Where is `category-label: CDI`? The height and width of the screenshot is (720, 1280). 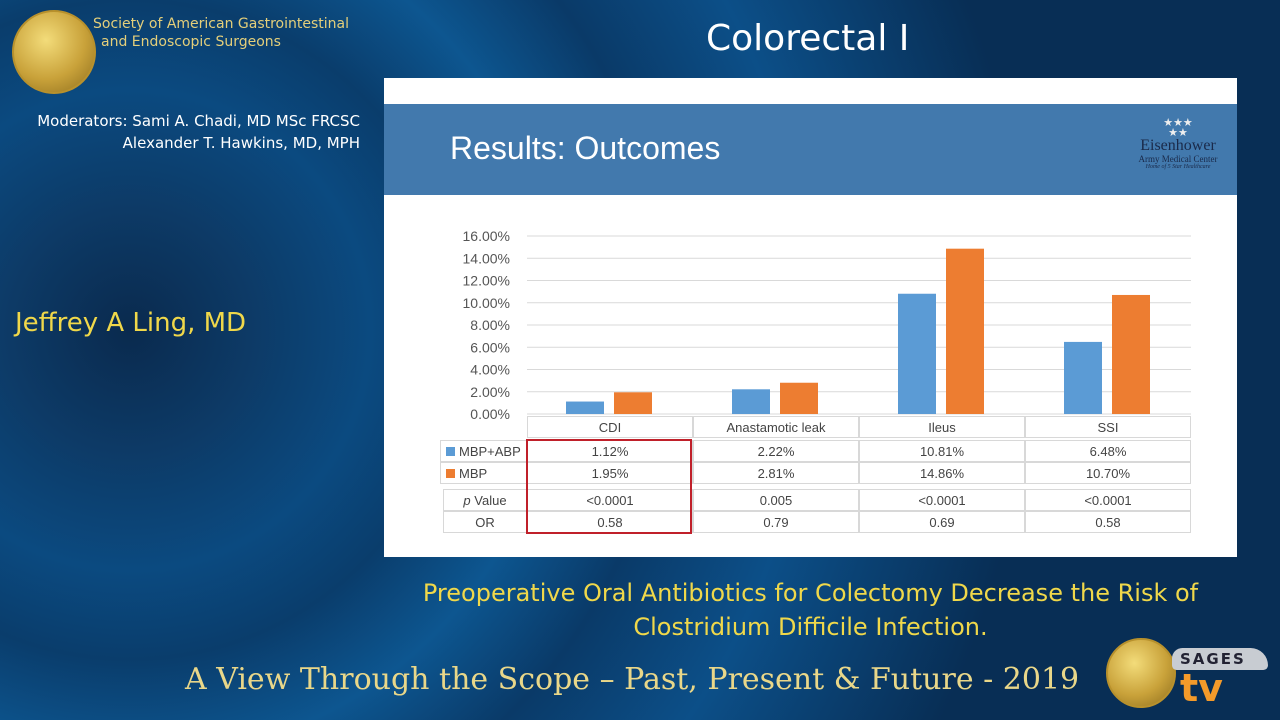
category-label: CDI is located at coordinates (610, 427).